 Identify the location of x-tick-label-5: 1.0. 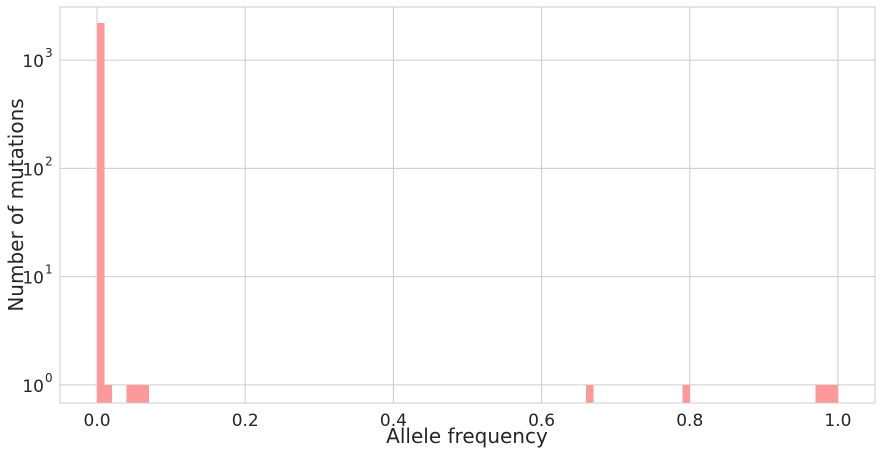
(837, 421).